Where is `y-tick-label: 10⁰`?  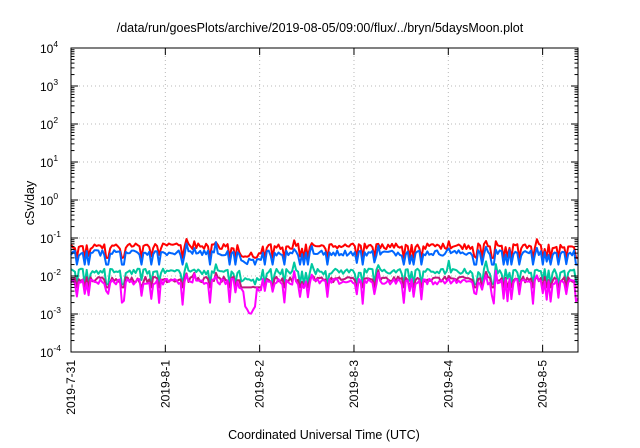
y-tick-label: 10⁰ is located at coordinates (49, 199).